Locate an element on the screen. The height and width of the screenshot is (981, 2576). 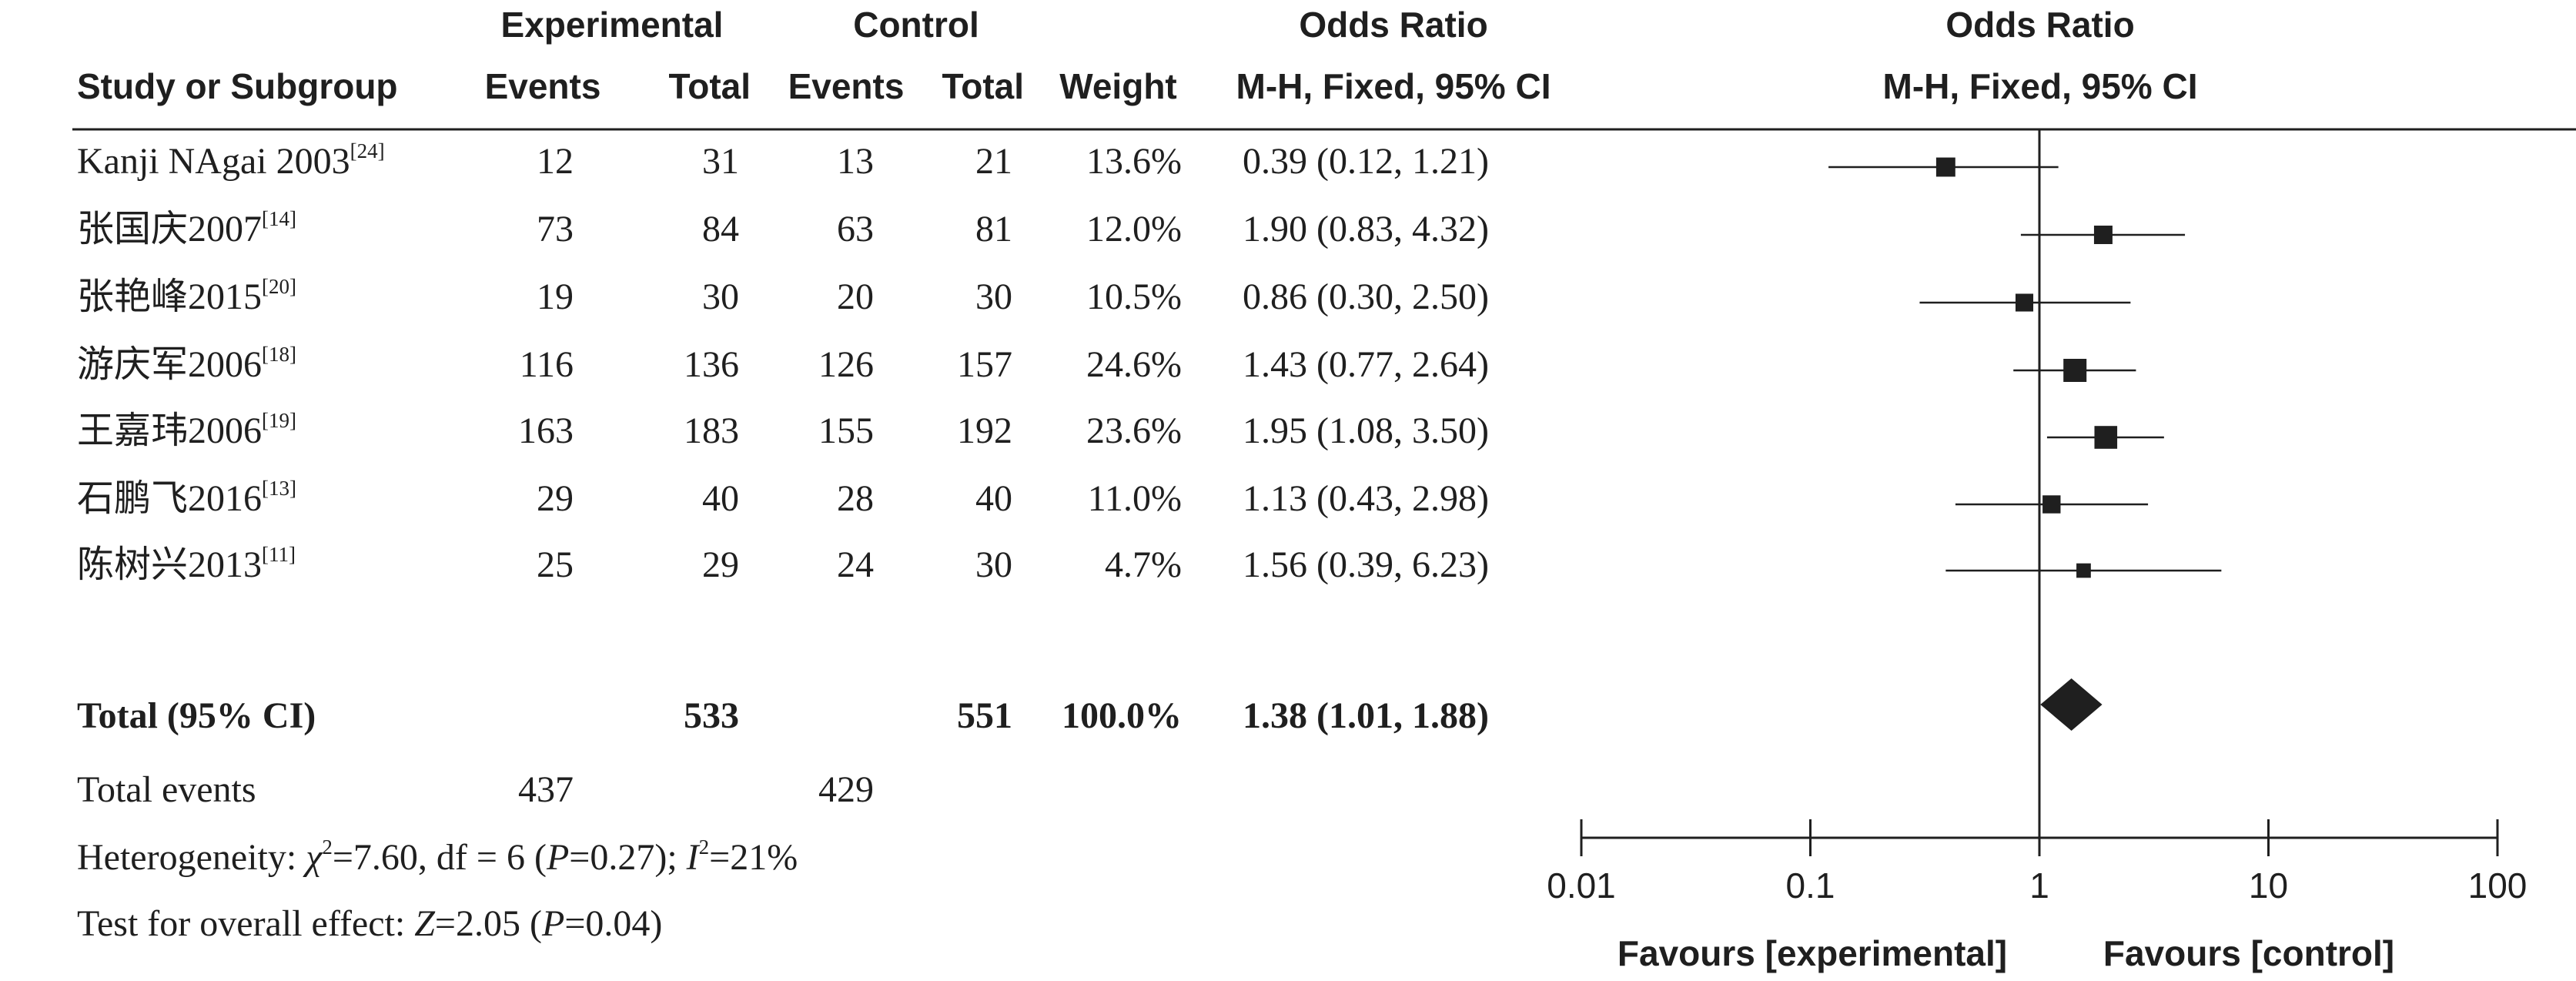
exp-events-column-header: Events is located at coordinates (543, 86).